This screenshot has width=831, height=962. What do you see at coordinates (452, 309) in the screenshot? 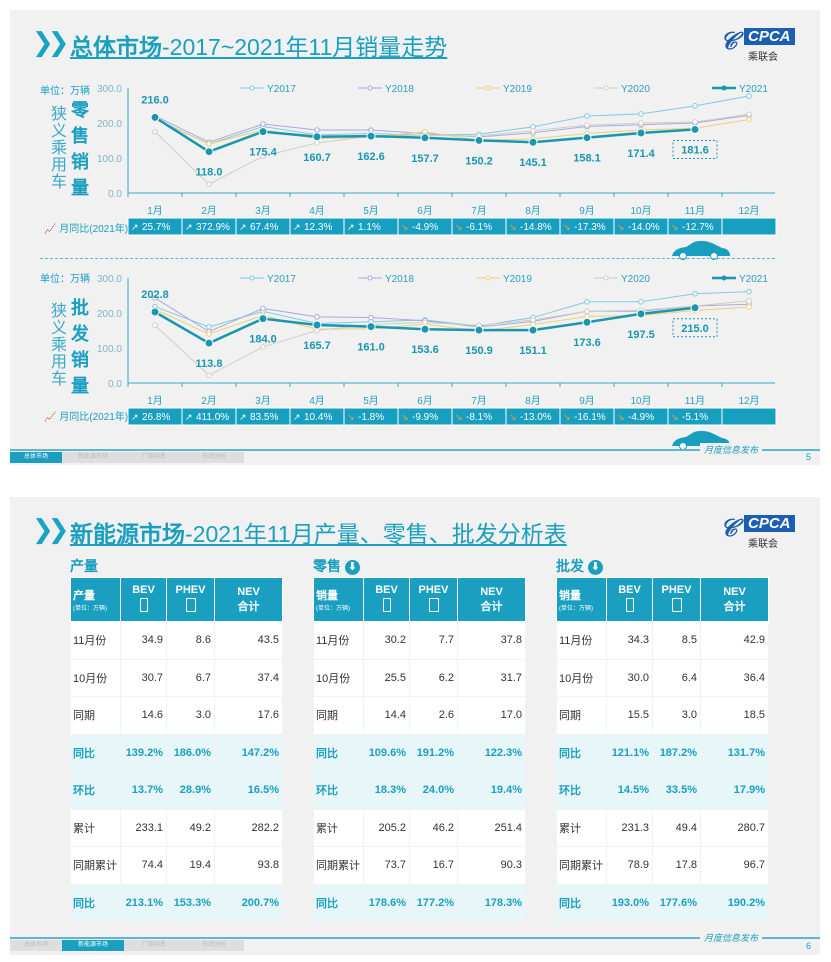
I see `series-line-Y2017` at bounding box center [452, 309].